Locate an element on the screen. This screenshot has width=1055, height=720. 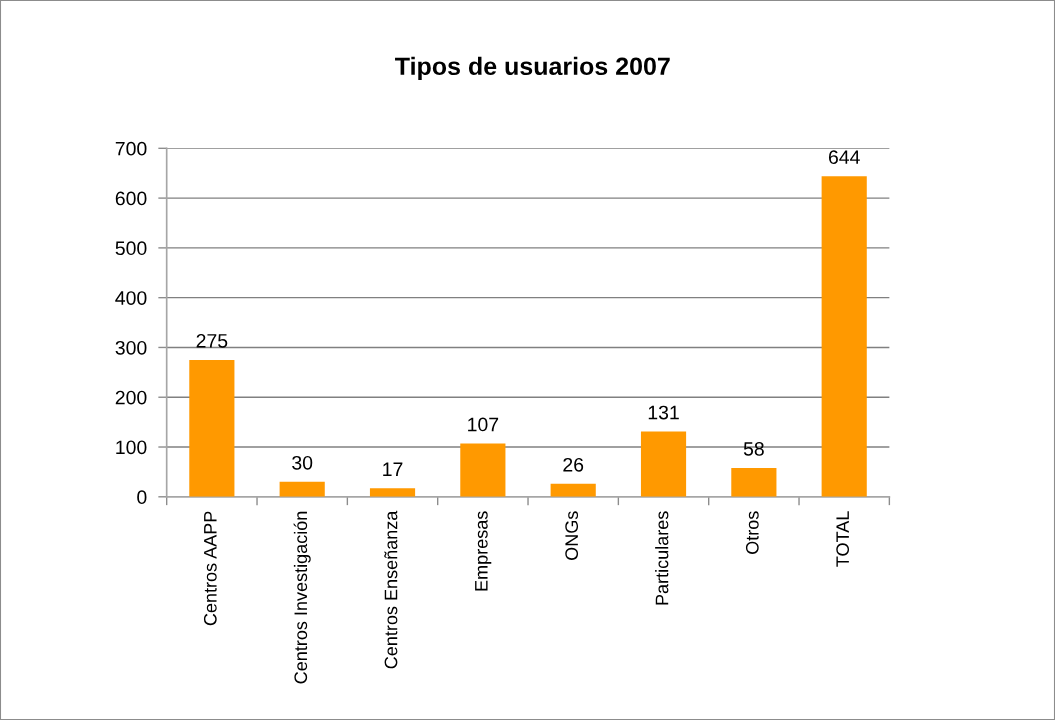
y-tick-label: 500 is located at coordinates (131, 248).